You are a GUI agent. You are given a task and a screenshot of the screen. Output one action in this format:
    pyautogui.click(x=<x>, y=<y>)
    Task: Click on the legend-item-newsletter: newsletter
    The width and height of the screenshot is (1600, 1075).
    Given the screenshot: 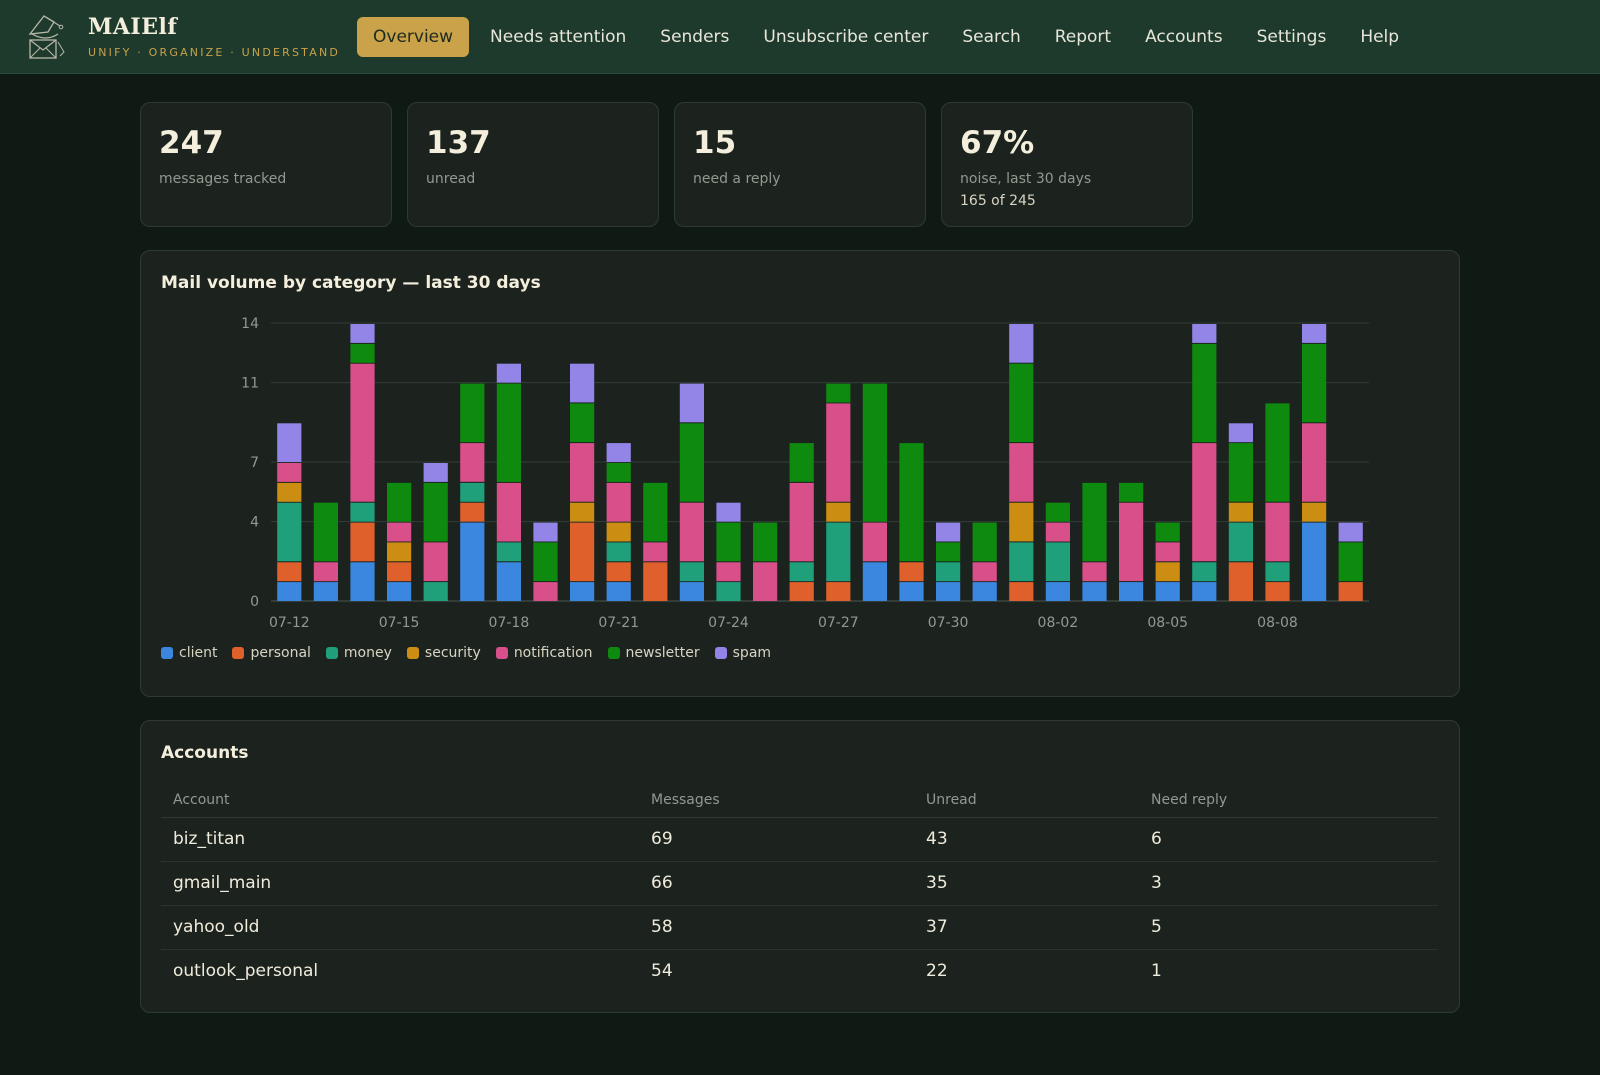 What is the action you would take?
    pyautogui.click(x=653, y=653)
    